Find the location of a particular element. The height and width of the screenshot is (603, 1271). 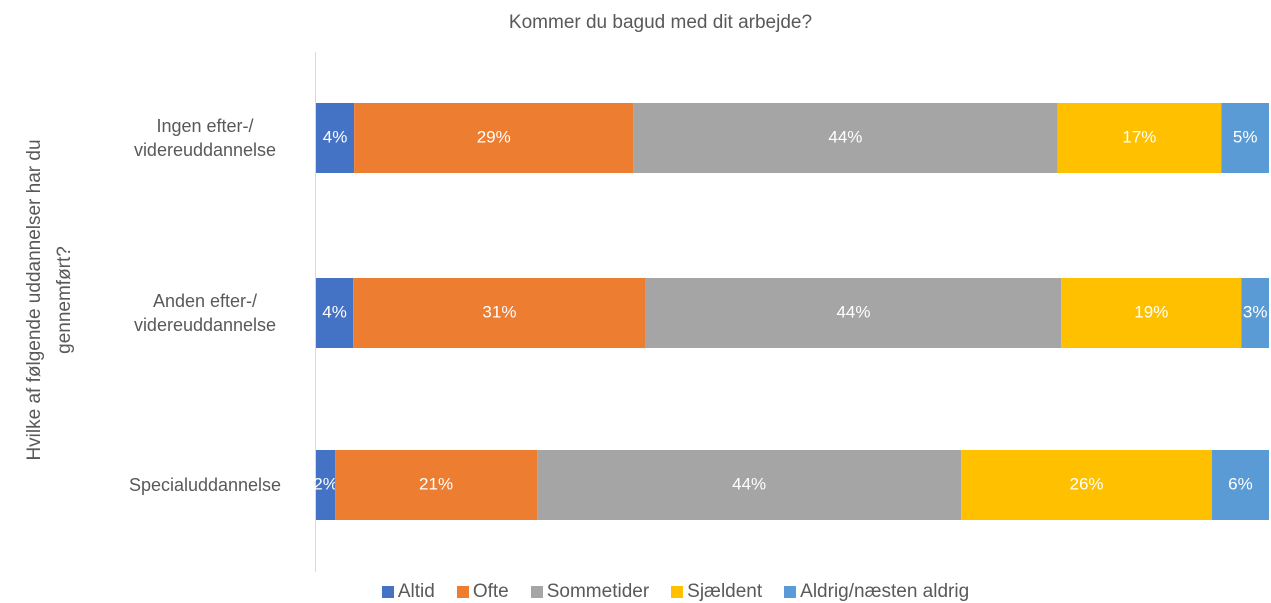

legend-item: Ofte is located at coordinates (482, 592).